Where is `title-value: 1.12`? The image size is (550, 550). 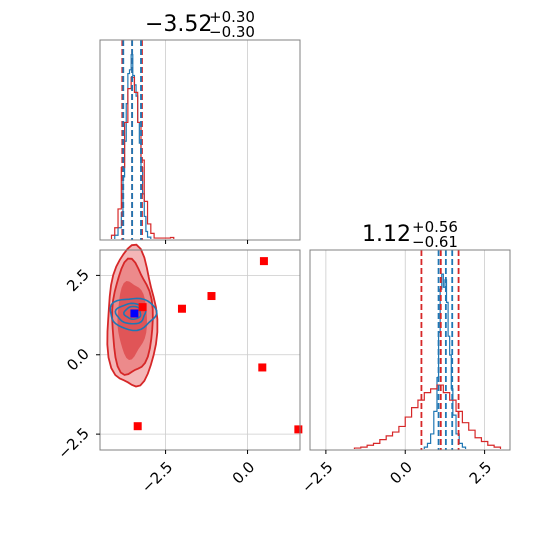
title-value: 1.12 is located at coordinates (386, 234).